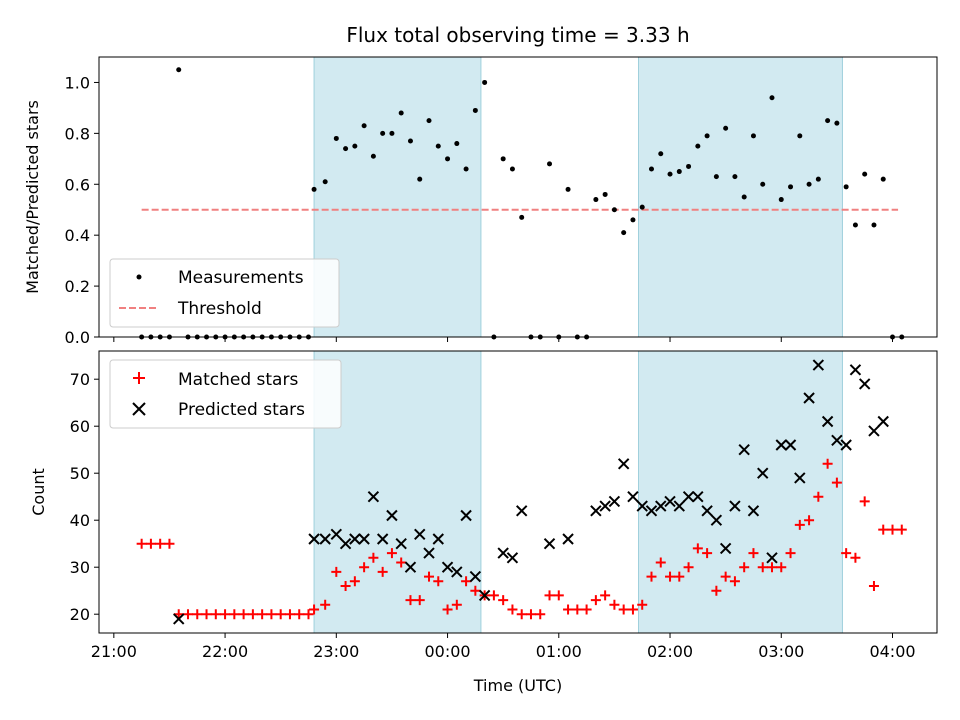 This screenshot has width=960, height=720. I want to click on y-tick-label-1: 0.2, so click(77, 286).